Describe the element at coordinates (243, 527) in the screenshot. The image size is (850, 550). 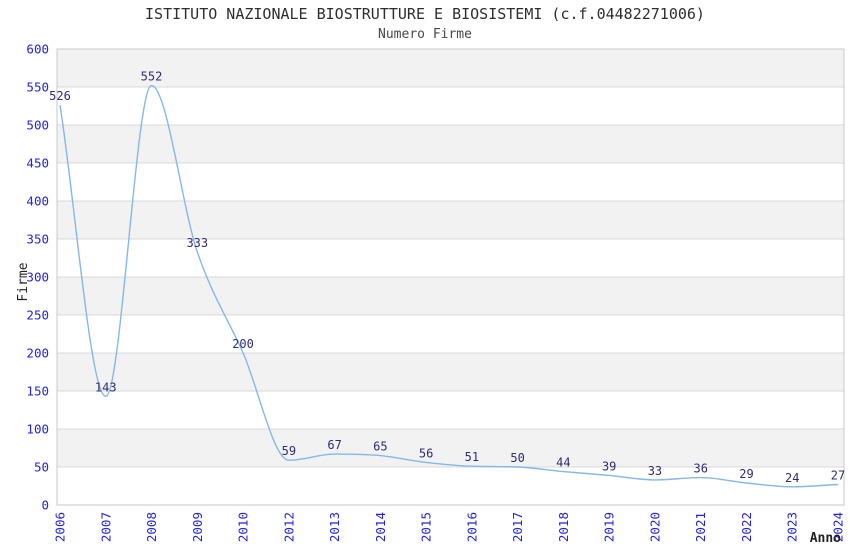
I see `x-tick-label: 2010` at that location.